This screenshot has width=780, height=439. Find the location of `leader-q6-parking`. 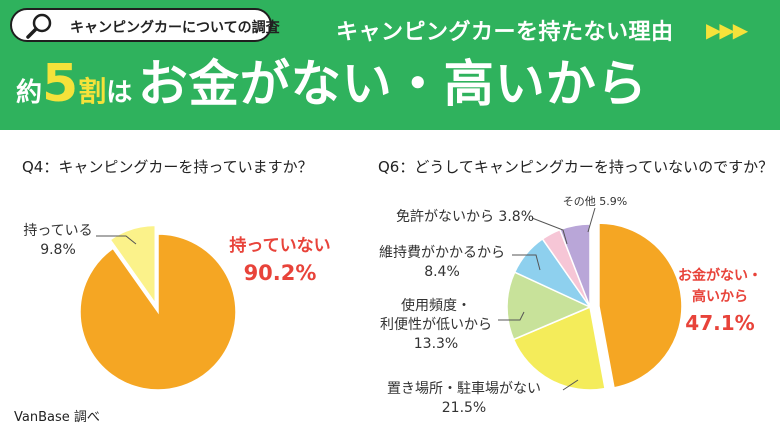

leader-q6-parking is located at coordinates (570, 385).